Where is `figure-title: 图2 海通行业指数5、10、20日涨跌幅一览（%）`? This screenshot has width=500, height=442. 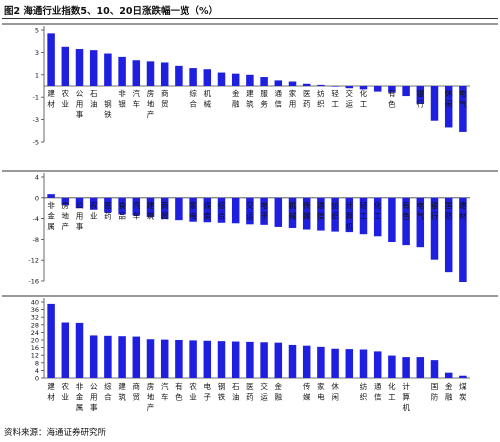 figure-title: 图2 海通行业指数5、10、20日涨跌幅一览（%） is located at coordinates (111, 11).